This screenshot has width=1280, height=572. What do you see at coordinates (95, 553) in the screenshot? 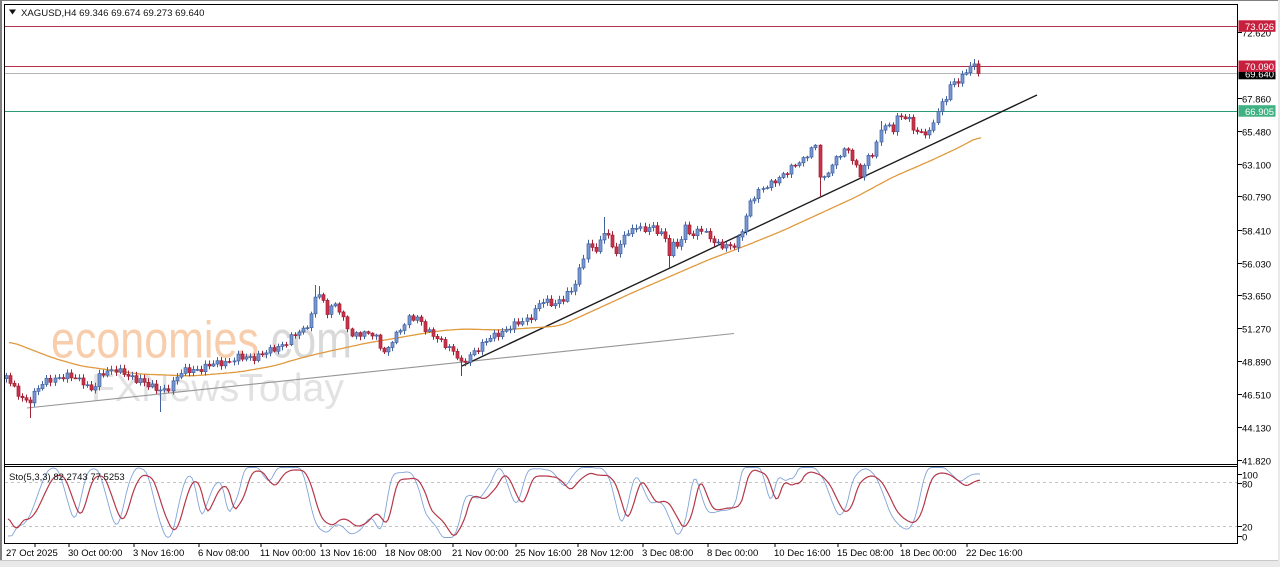
I see `svg-text: 30 Oct 00:00` at bounding box center [95, 553].